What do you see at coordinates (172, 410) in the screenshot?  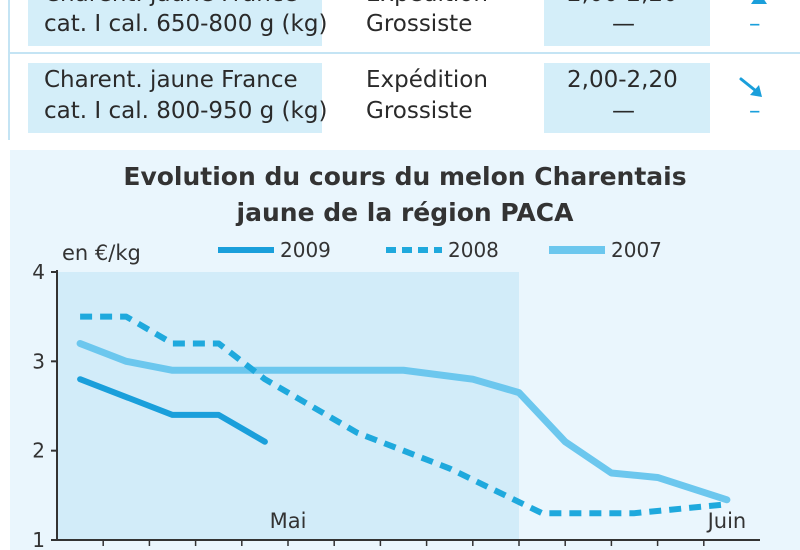 I see `series-line-2009` at bounding box center [172, 410].